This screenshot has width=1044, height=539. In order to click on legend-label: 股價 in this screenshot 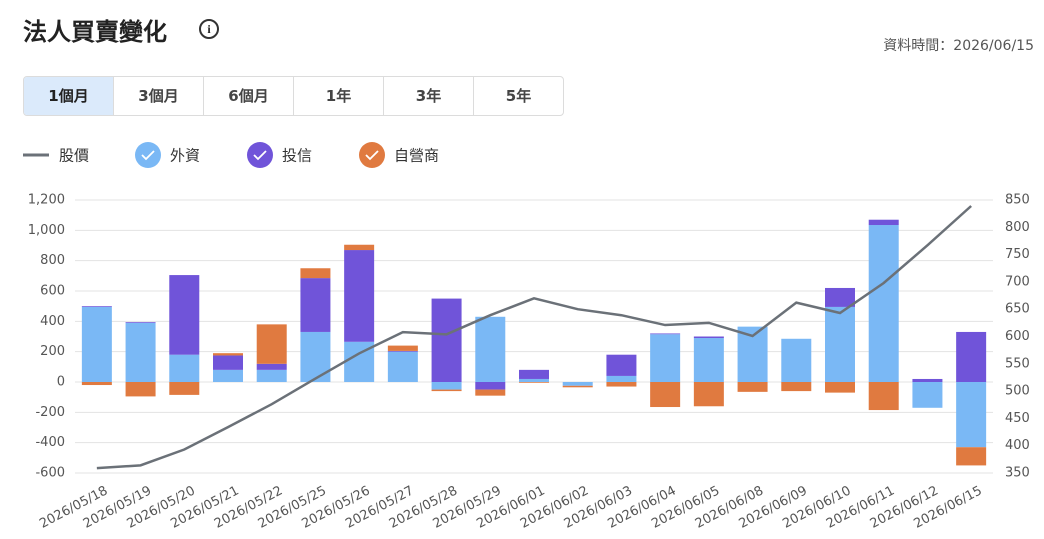, I will do `click(74, 156)`.